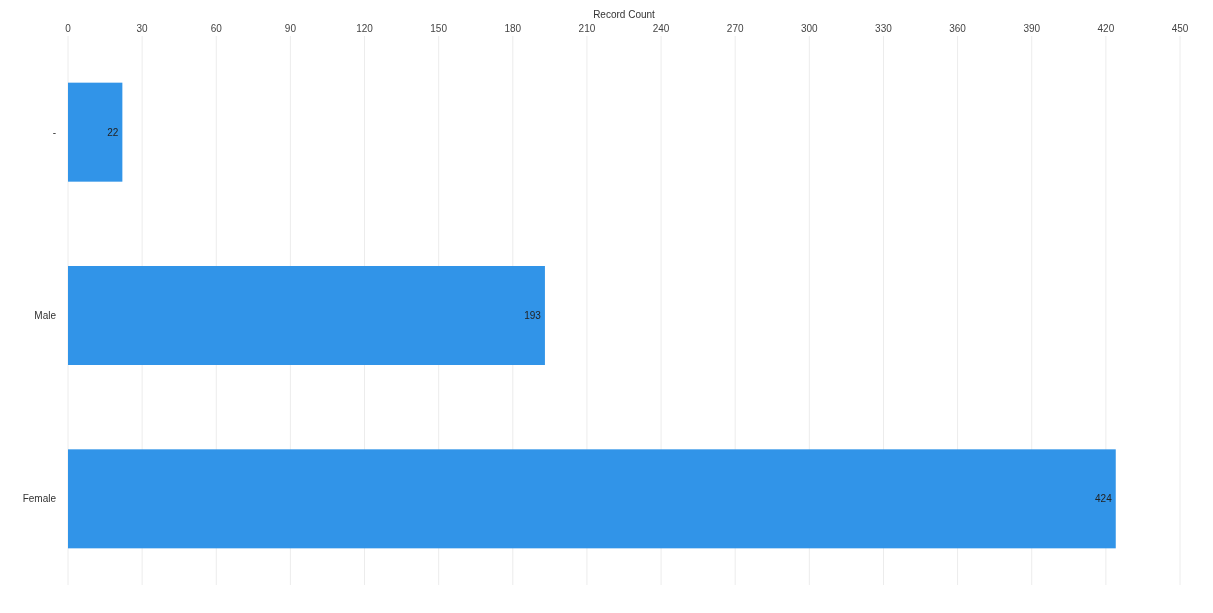  Describe the element at coordinates (1106, 28) in the screenshot. I see `x-tick-label: 420` at that location.